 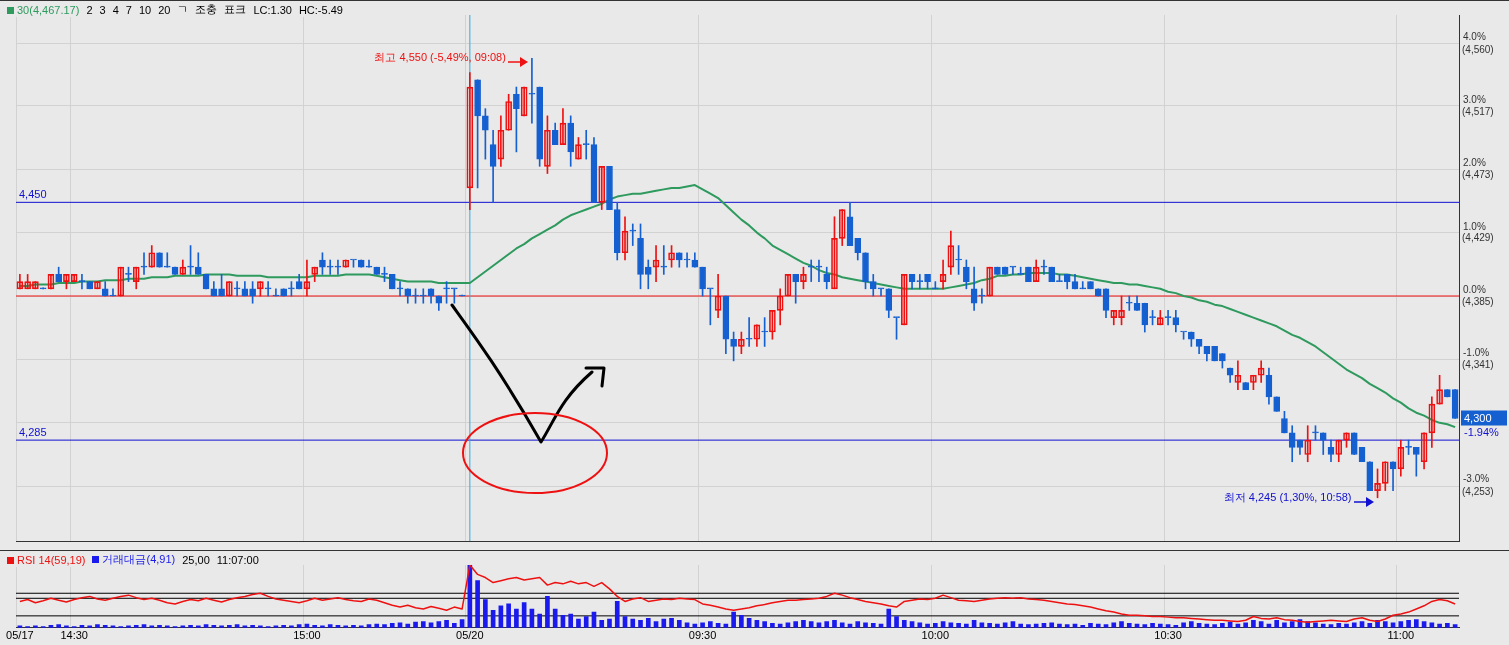 What do you see at coordinates (237, 559) in the screenshot?
I see `annotation: 11:07:00` at bounding box center [237, 559].